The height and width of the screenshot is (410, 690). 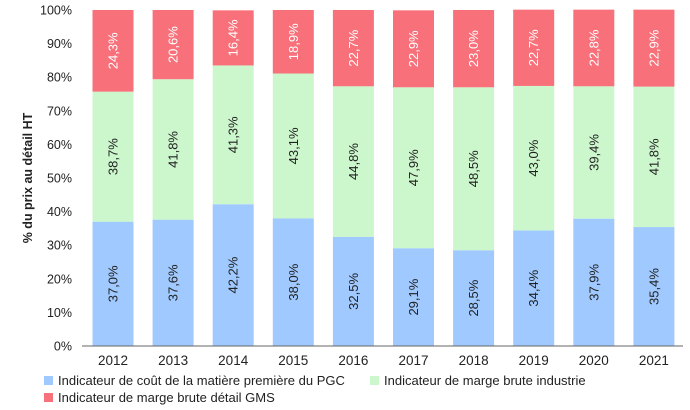 I want to click on data-label-2016-series-2: 44,8%, so click(x=353, y=161).